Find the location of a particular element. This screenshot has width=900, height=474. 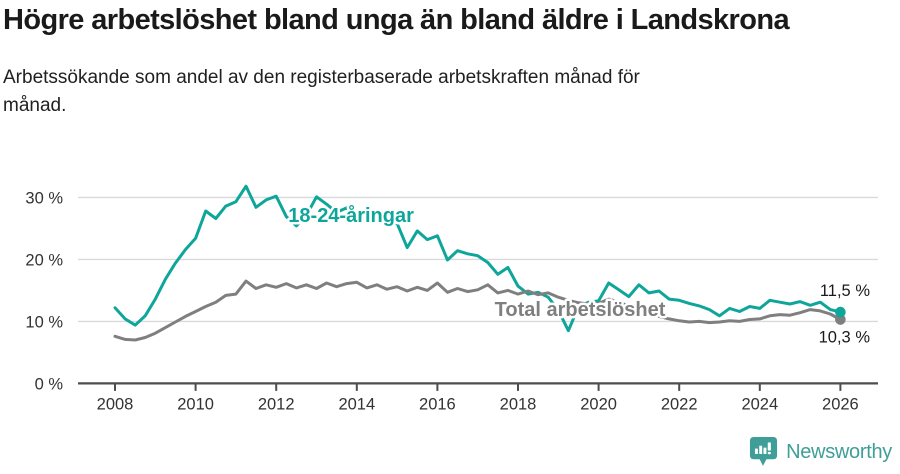

y-tick-label: 30 % is located at coordinates (44, 198).